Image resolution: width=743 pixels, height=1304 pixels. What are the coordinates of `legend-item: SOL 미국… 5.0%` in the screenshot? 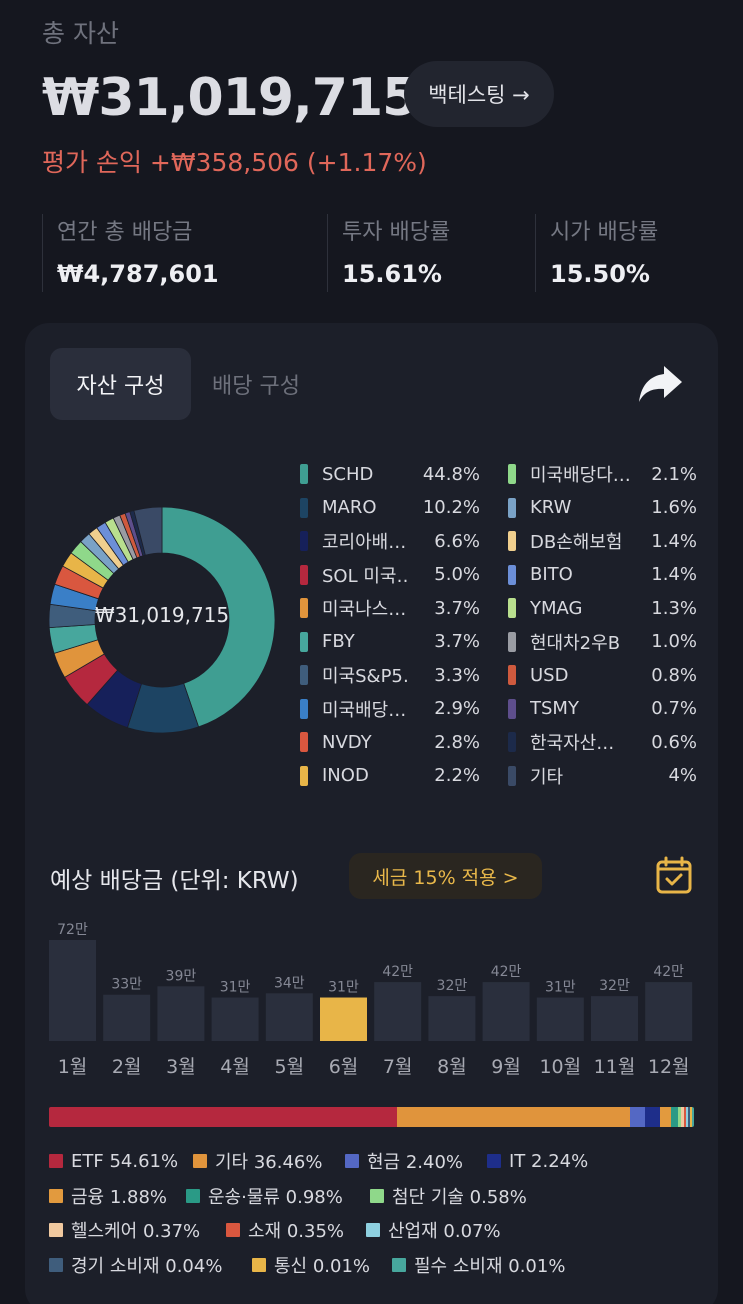 It's located at (390, 575).